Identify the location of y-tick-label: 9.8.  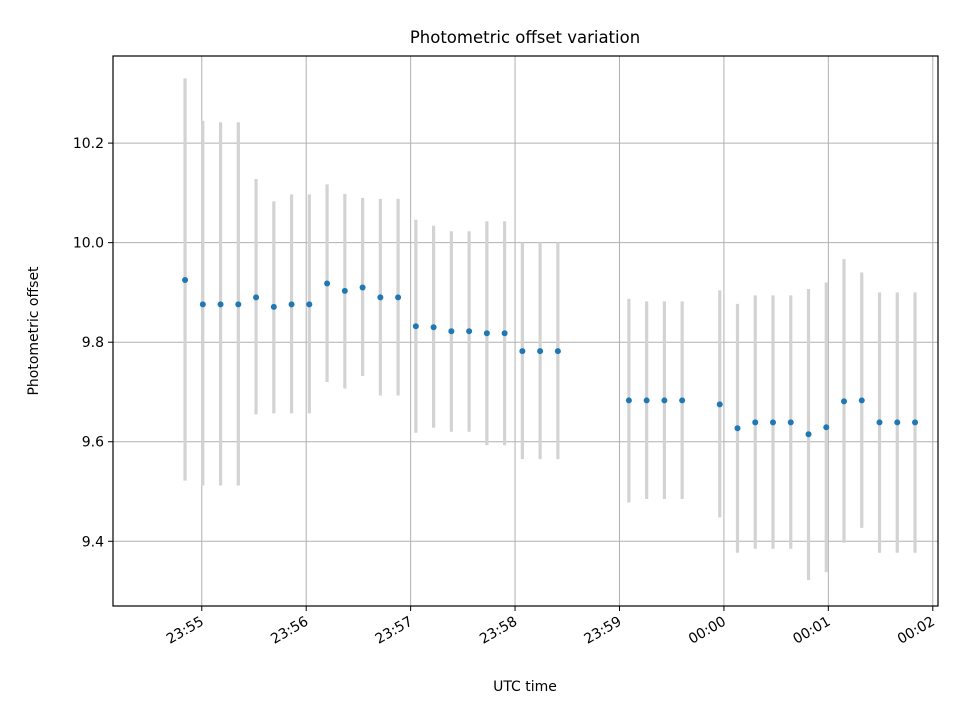
(93, 343).